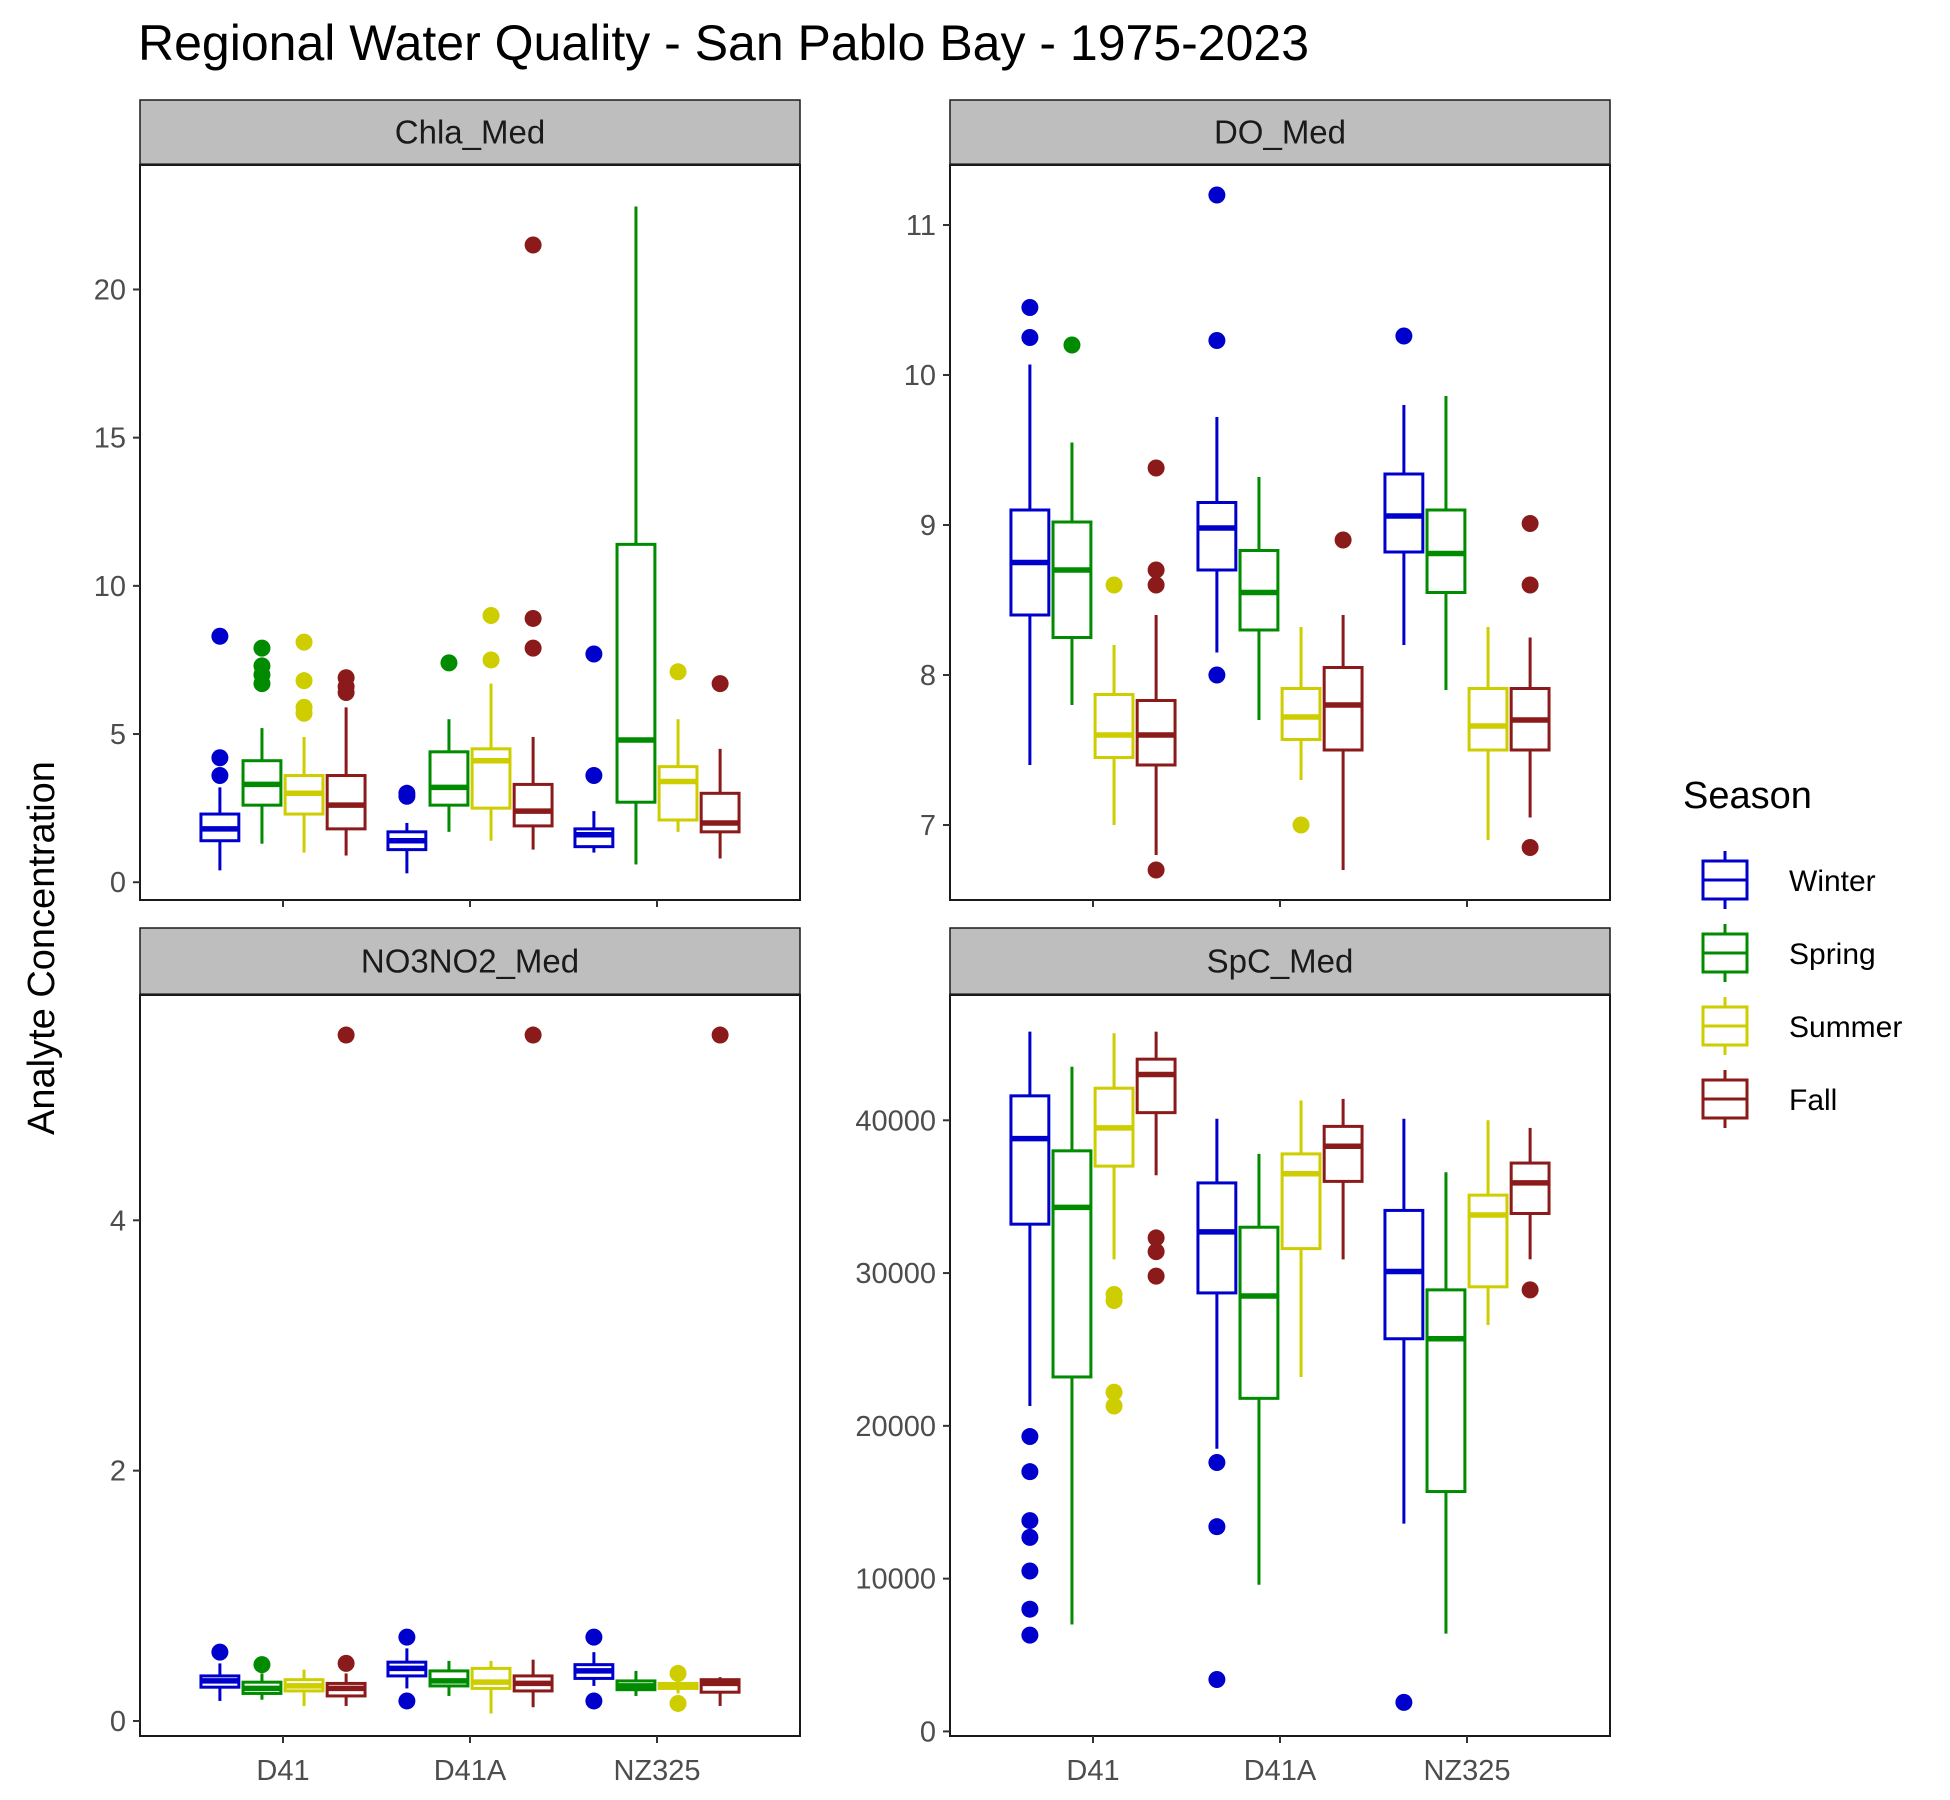 The image size is (1950, 1800). Describe the element at coordinates (1092, 1771) in the screenshot. I see `x-tick-label: D41` at that location.